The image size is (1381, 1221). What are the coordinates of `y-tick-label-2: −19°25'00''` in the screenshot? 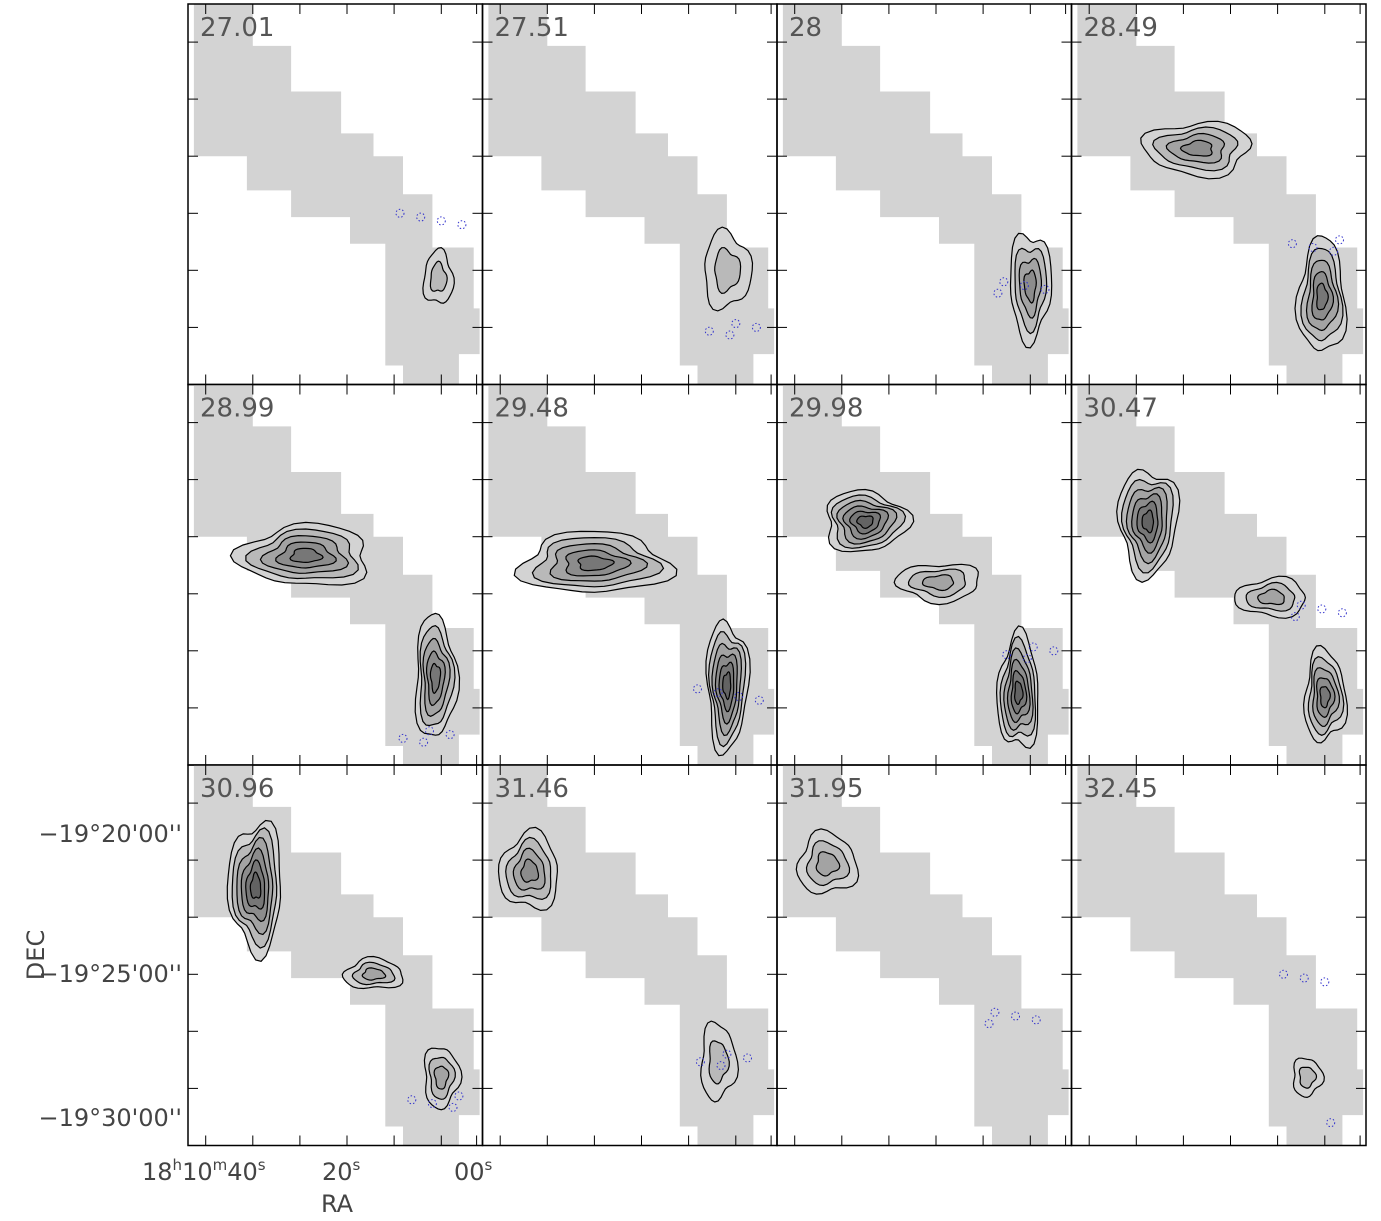 It's located at (110, 974).